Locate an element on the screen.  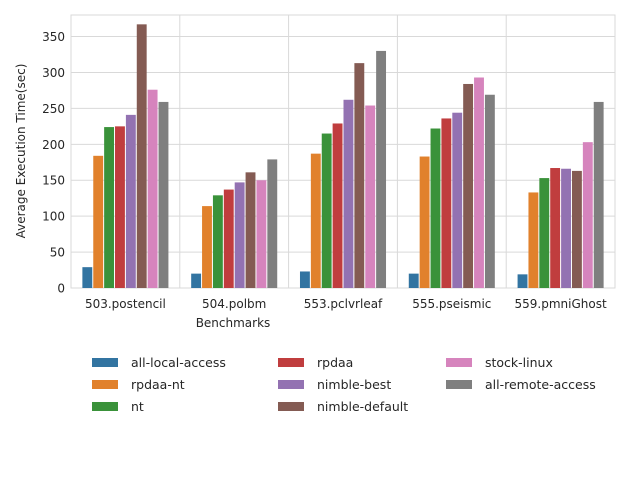
bar-rpdaa-504.polbm is located at coordinates (228, 238).